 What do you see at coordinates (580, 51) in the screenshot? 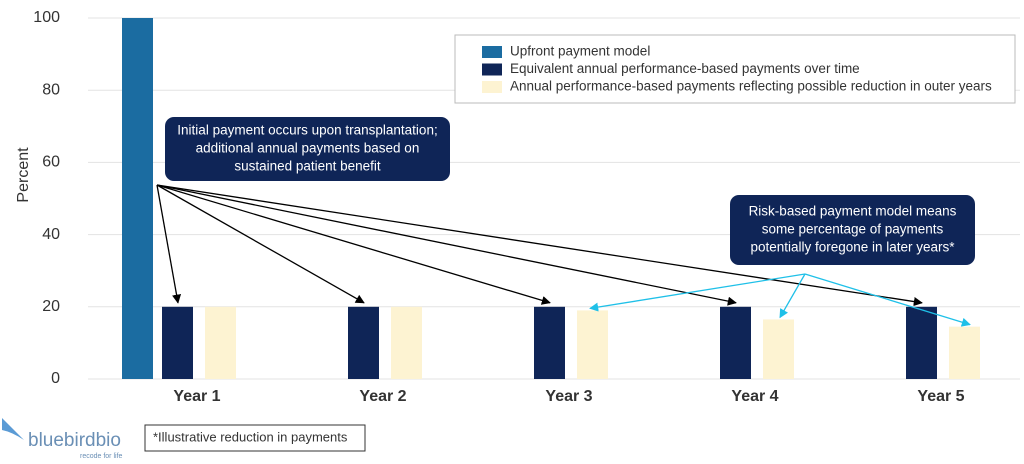
I see `legend-label: Upfront payment model` at bounding box center [580, 51].